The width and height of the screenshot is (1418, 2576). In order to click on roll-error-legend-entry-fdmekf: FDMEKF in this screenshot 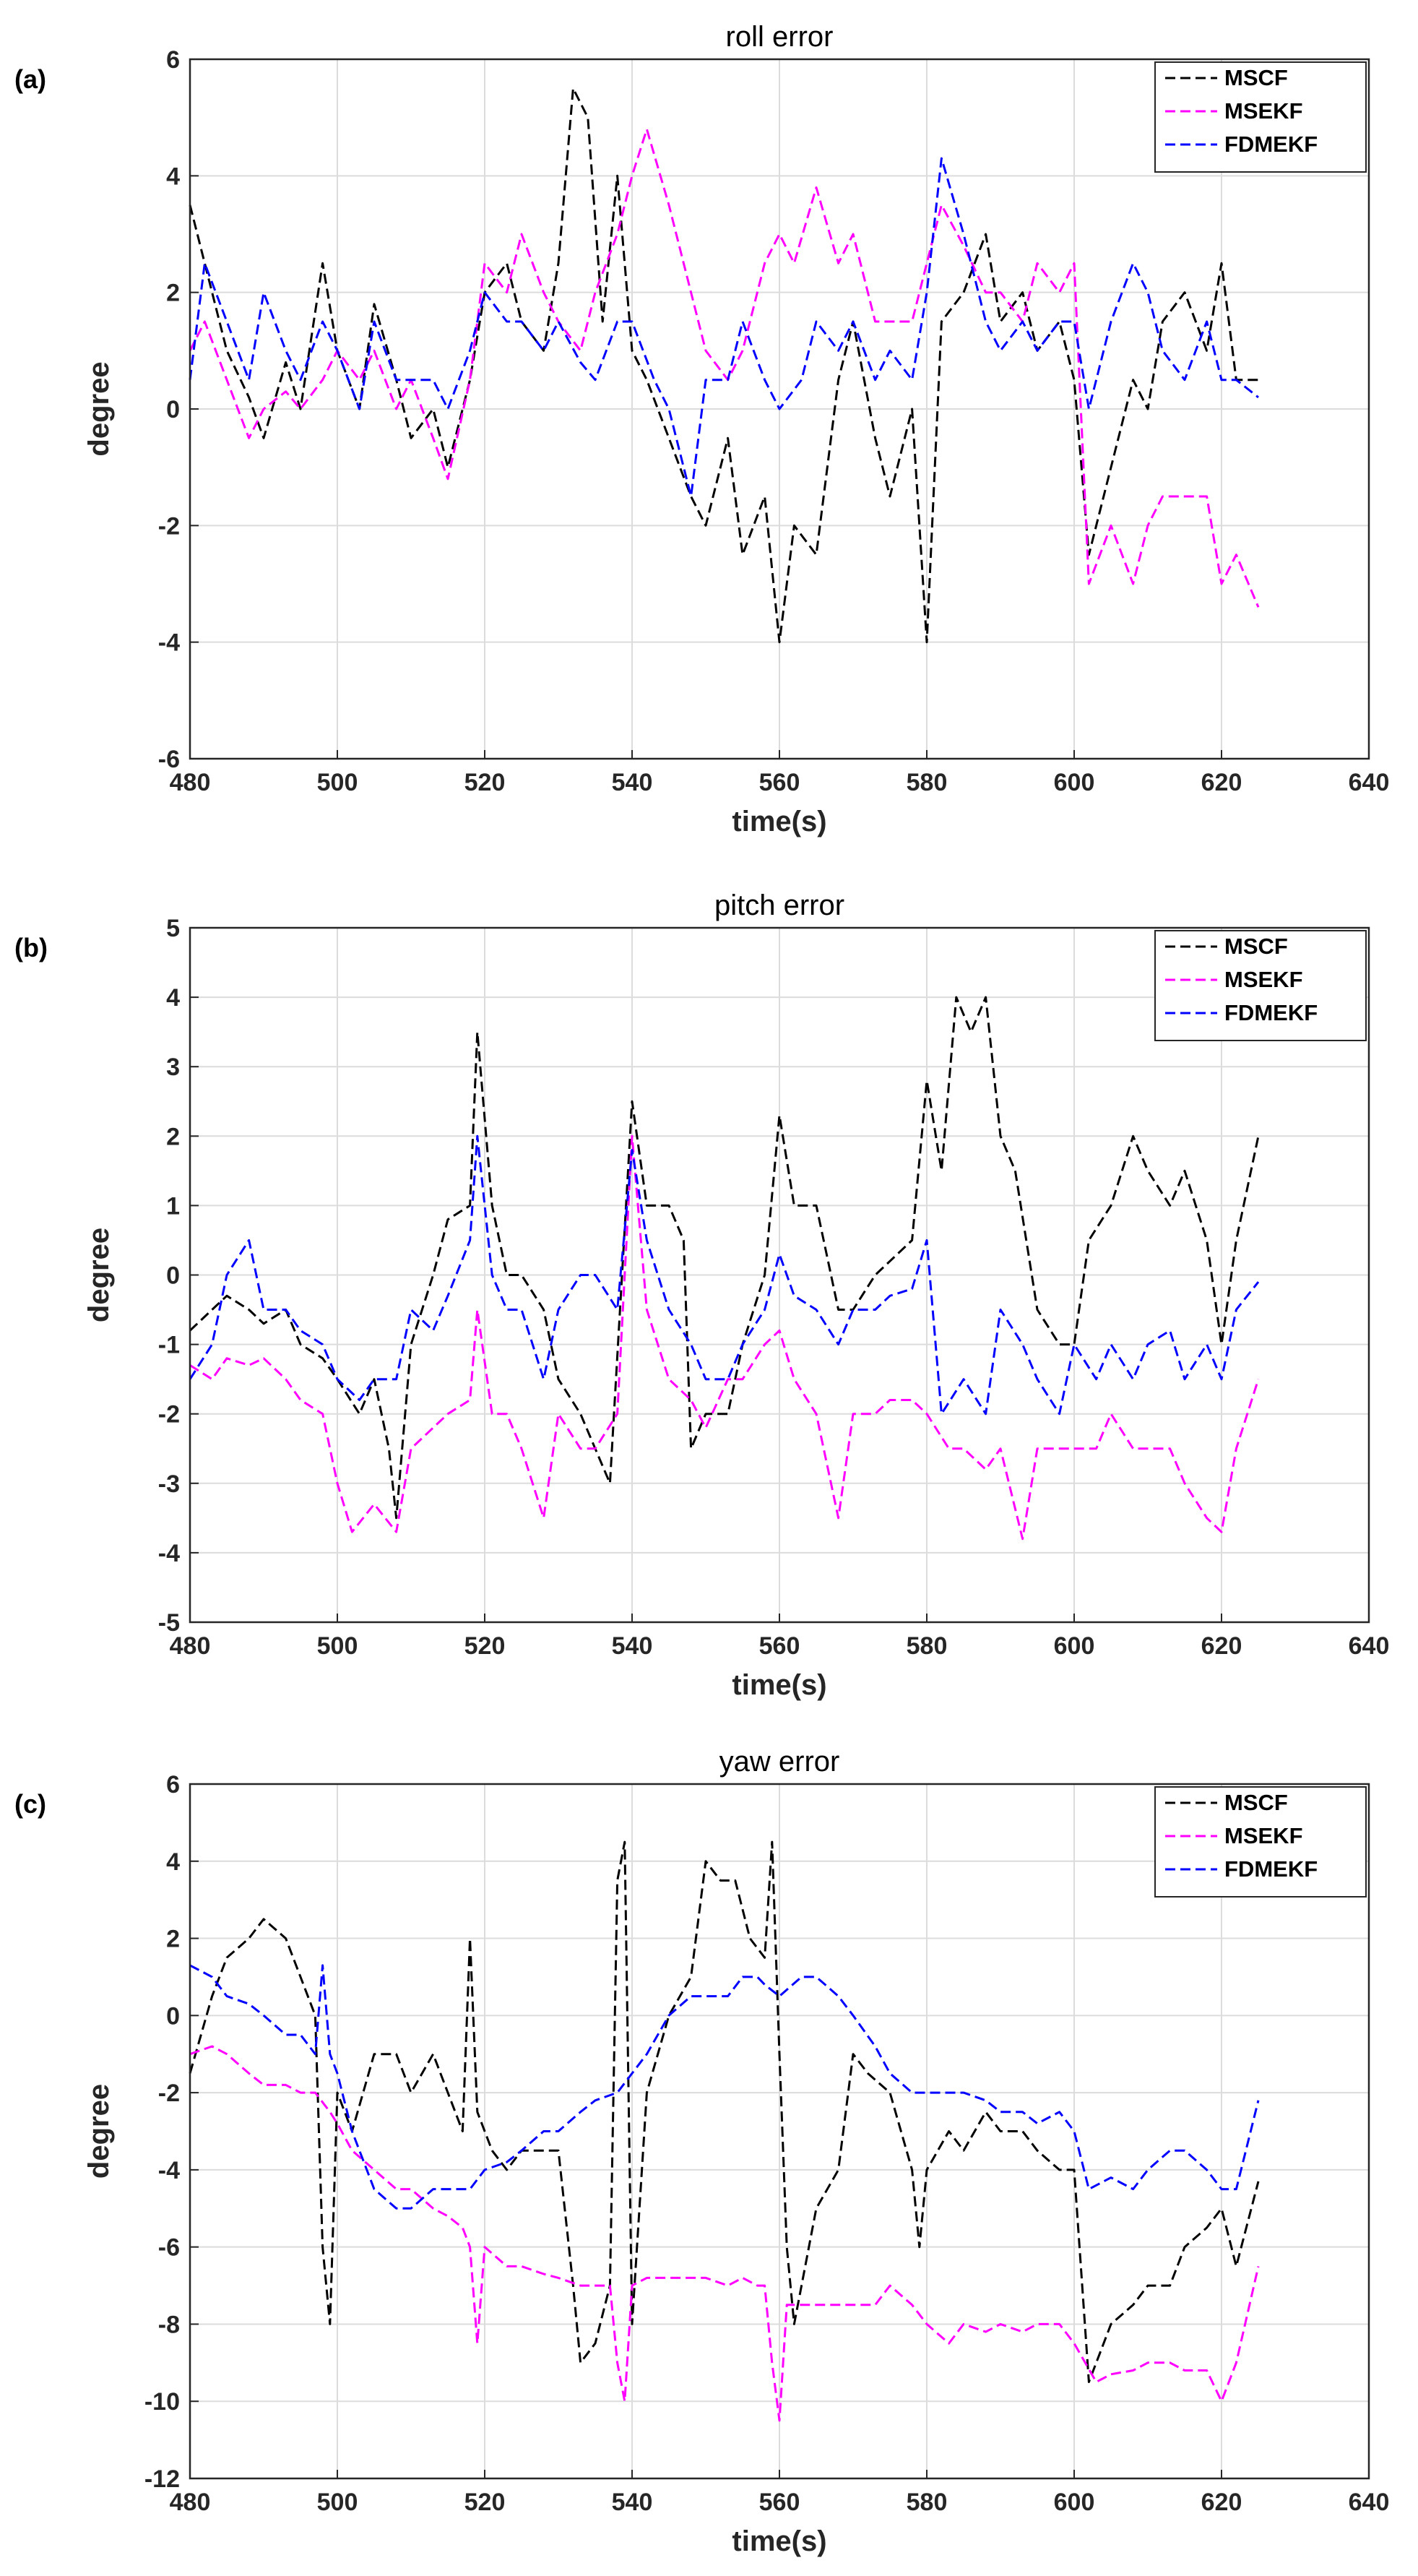, I will do `click(1271, 144)`.